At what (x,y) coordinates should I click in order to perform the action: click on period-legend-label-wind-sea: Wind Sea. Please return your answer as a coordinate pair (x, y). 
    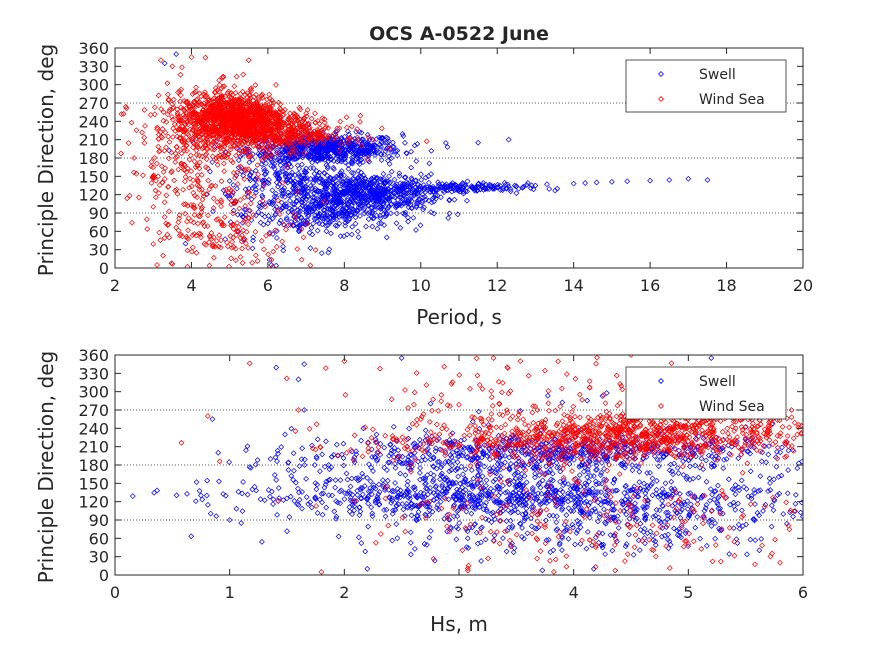
    Looking at the image, I should click on (732, 100).